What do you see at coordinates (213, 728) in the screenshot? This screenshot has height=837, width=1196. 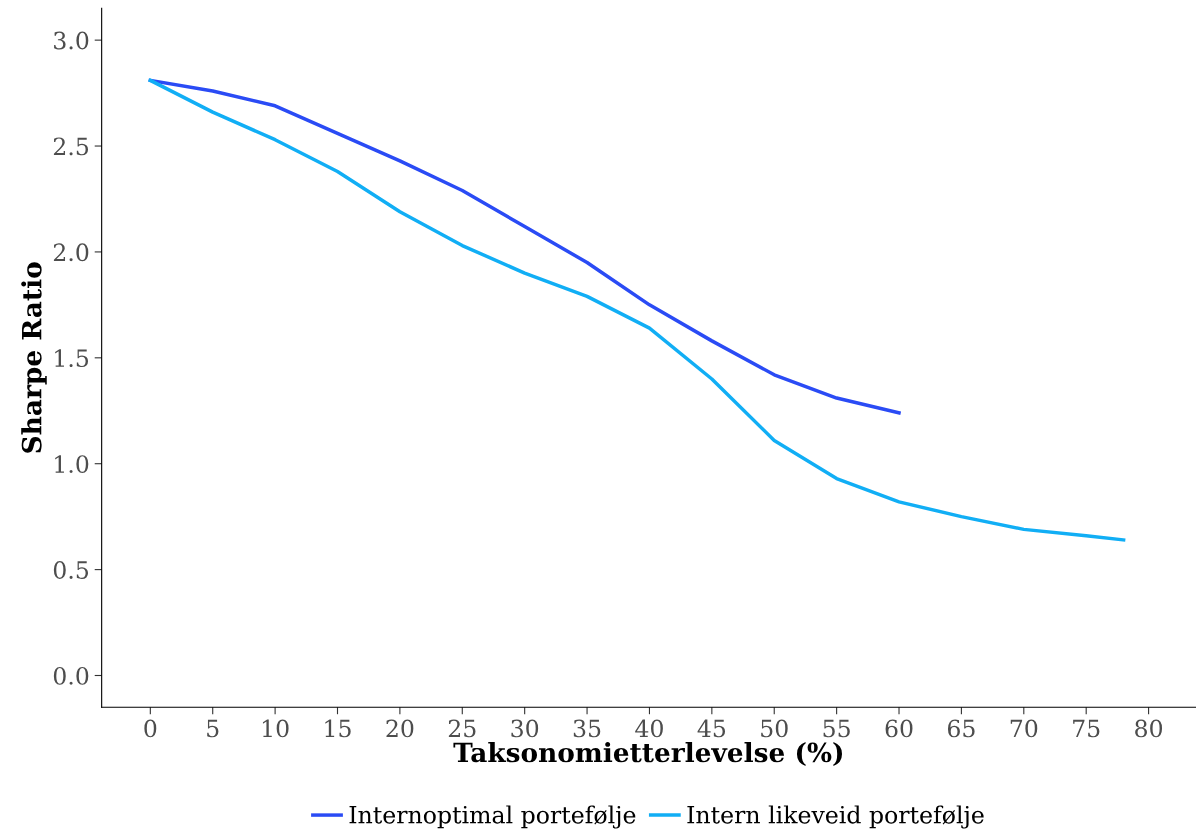 I see `x-tick-label: 5` at bounding box center [213, 728].